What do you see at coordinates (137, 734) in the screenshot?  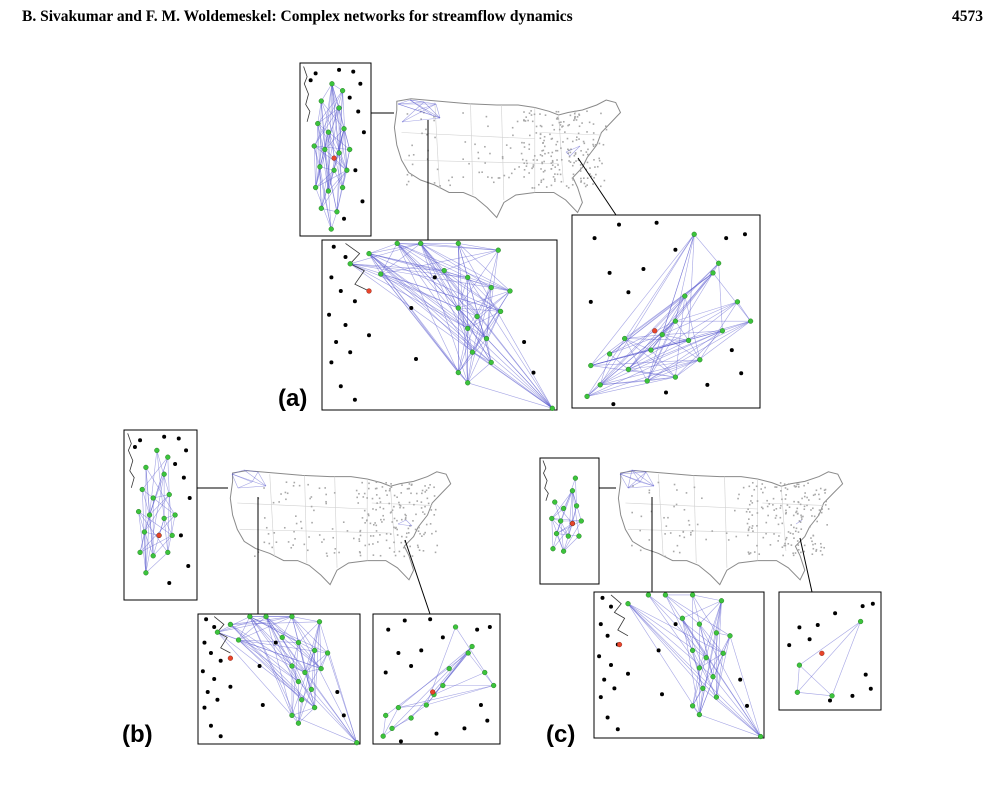 I see `panel-label-b: (b)` at bounding box center [137, 734].